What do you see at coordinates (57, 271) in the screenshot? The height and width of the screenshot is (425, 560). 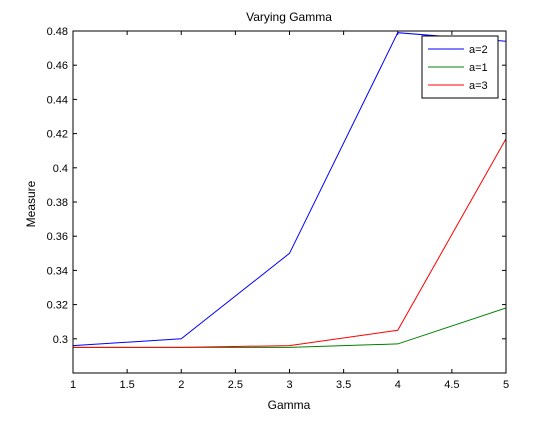 I see `y-tick-label: 0.34` at bounding box center [57, 271].